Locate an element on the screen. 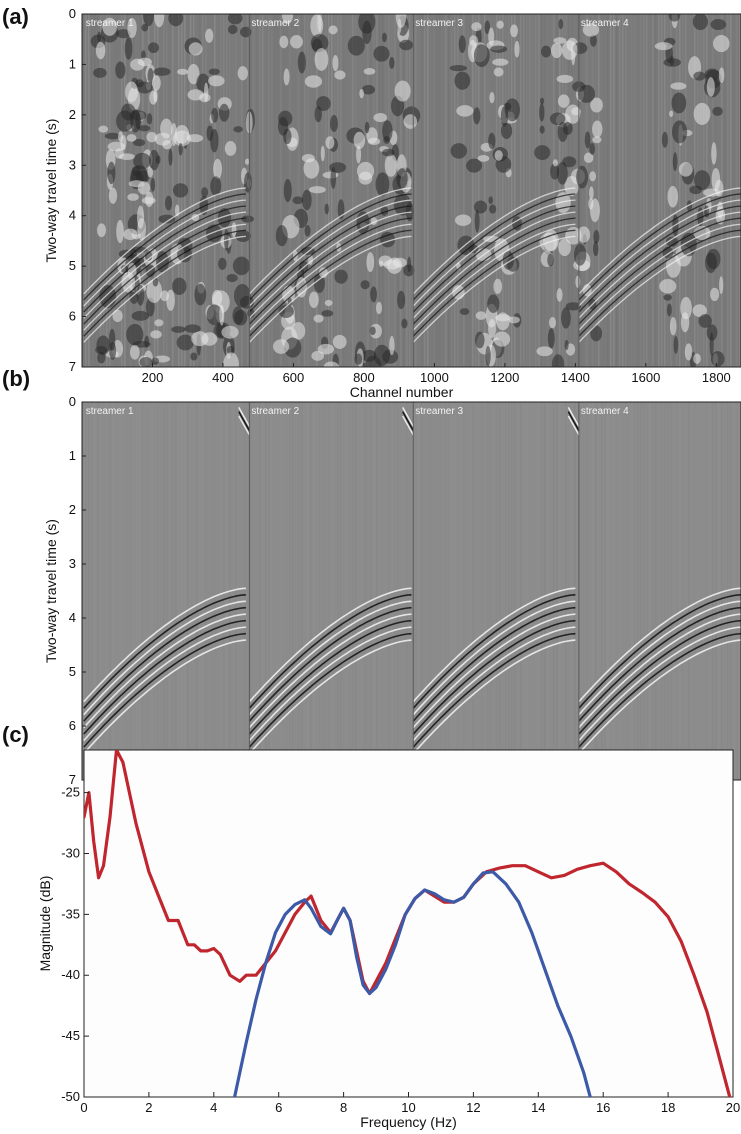  x-tick-label: 20 is located at coordinates (733, 1107).